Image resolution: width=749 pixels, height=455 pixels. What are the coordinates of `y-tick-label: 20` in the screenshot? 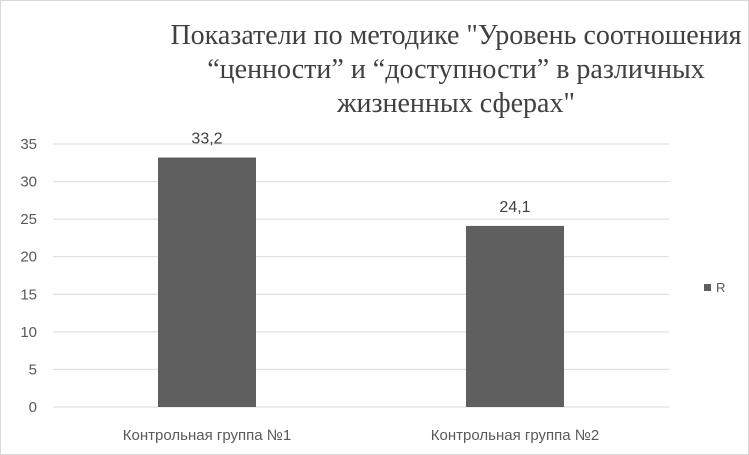 It's located at (28, 257).